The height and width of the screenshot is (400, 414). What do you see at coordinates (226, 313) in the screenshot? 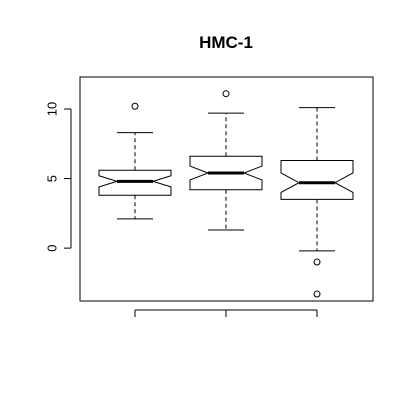
I see `x-axis` at bounding box center [226, 313].